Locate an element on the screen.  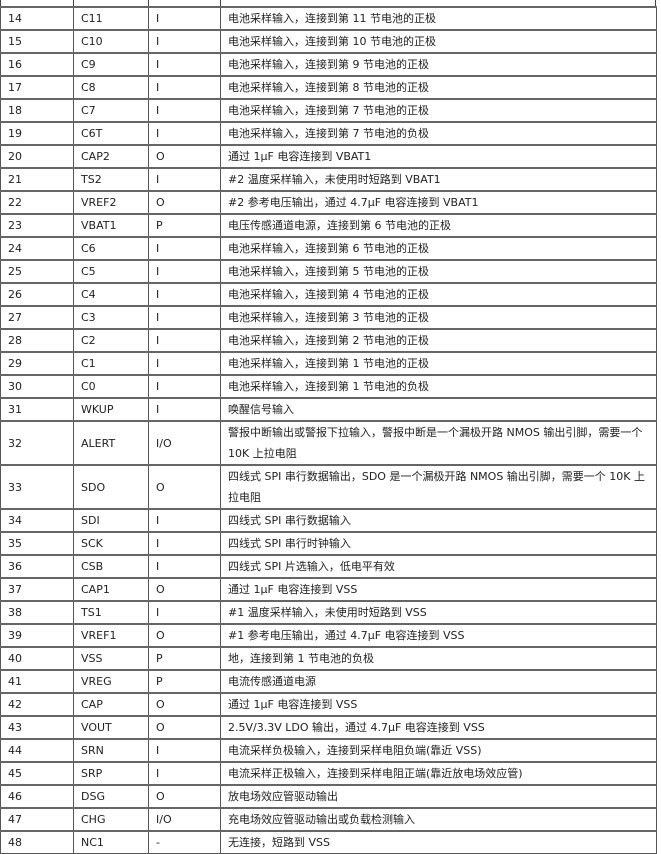
pin-number: 24 is located at coordinates (37, 248).